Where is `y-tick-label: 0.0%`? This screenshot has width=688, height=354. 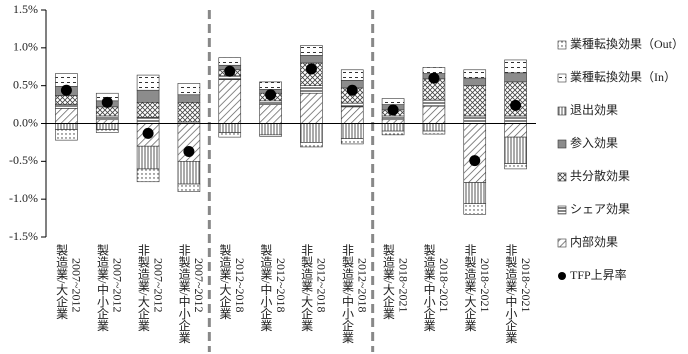
y-tick-label: 0.0% is located at coordinates (25, 122).